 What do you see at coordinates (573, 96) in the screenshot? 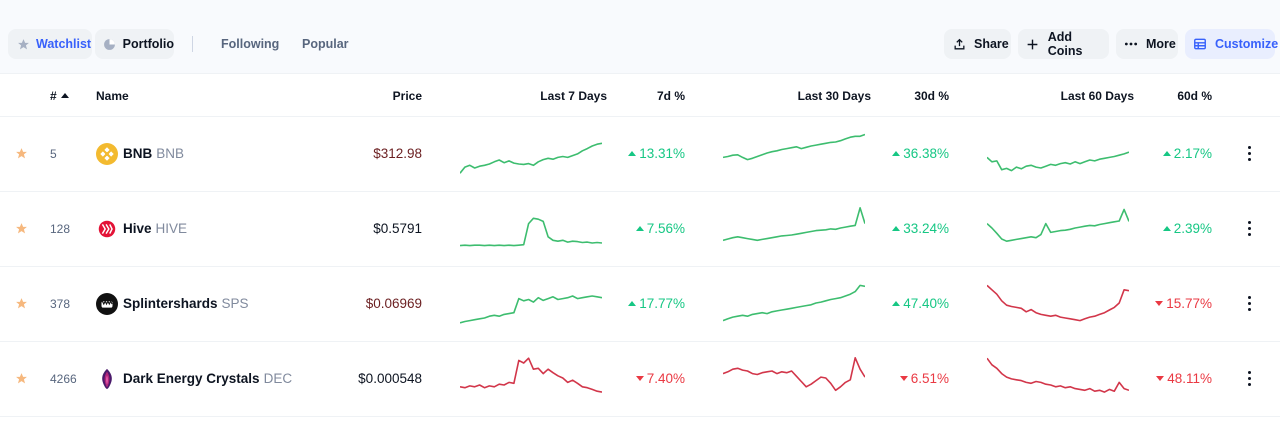
I see `last7-header: Last 7 Days` at bounding box center [573, 96].